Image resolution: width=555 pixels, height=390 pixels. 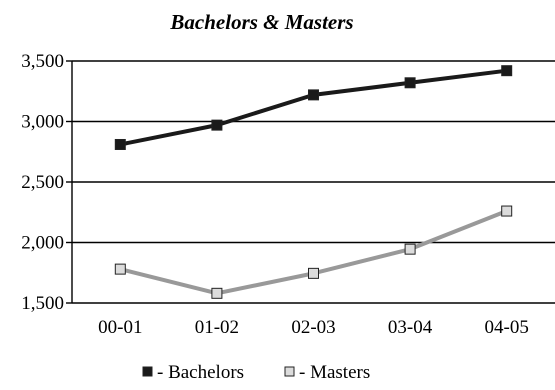 I want to click on legend: - Bachelors - Masters, so click(x=256, y=372).